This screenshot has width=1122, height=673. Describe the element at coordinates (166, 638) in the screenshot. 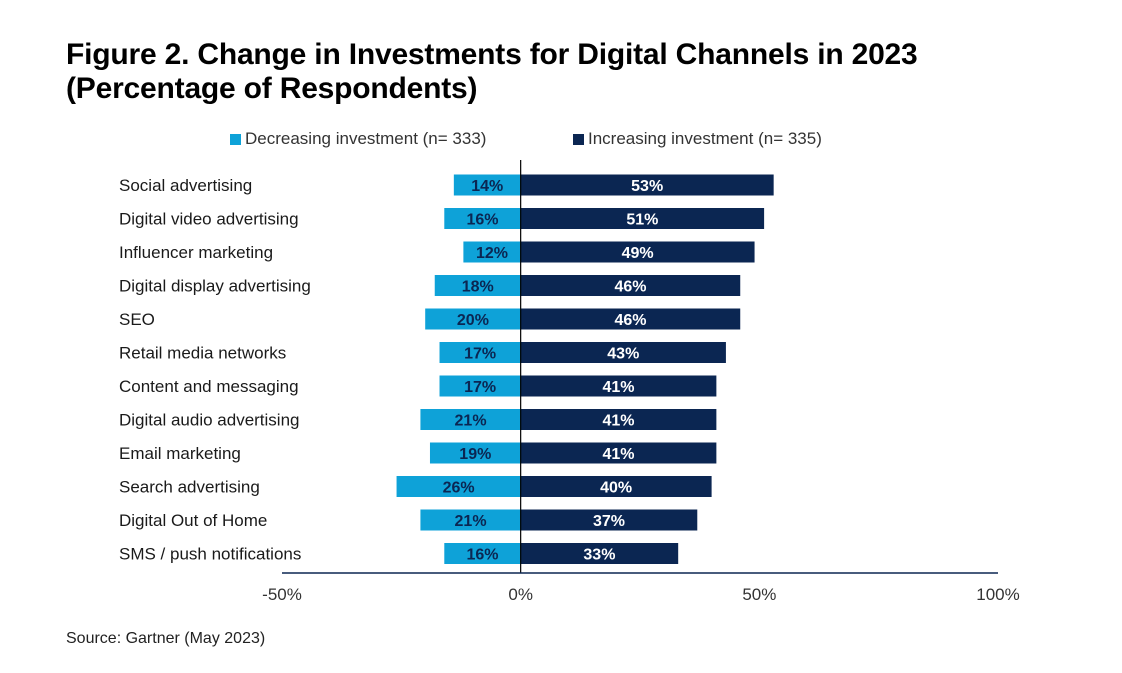

I see `source-note: Source: Gartner (May 2023)` at that location.